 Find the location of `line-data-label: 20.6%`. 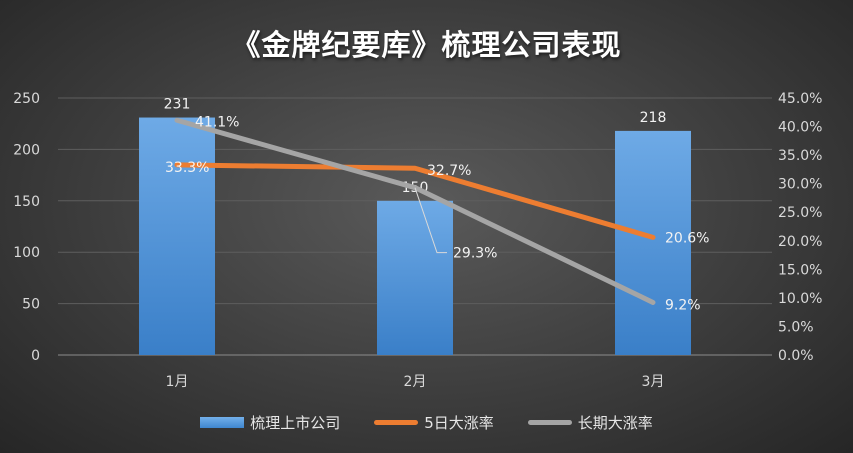

line-data-label: 20.6% is located at coordinates (687, 238).